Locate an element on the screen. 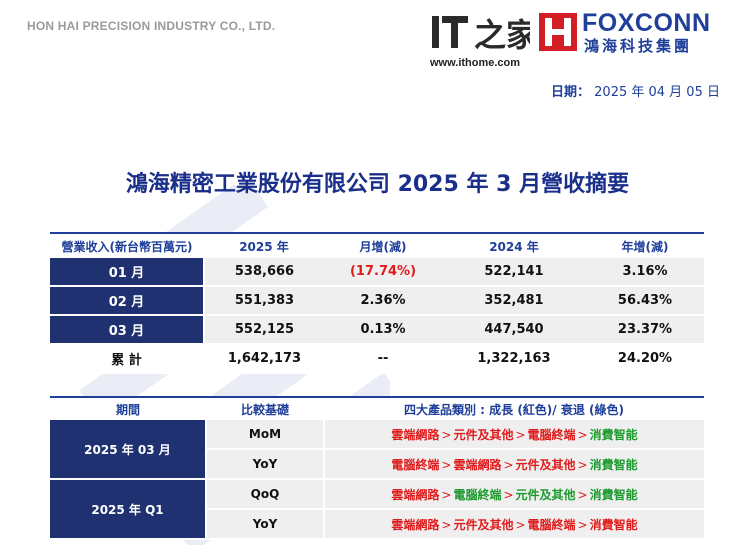 The image size is (755, 552). revenue-header-row: 營業收入(新台幣百萬元) 2025 年 月增(減) 2024 年 年增(減) is located at coordinates (377, 245).